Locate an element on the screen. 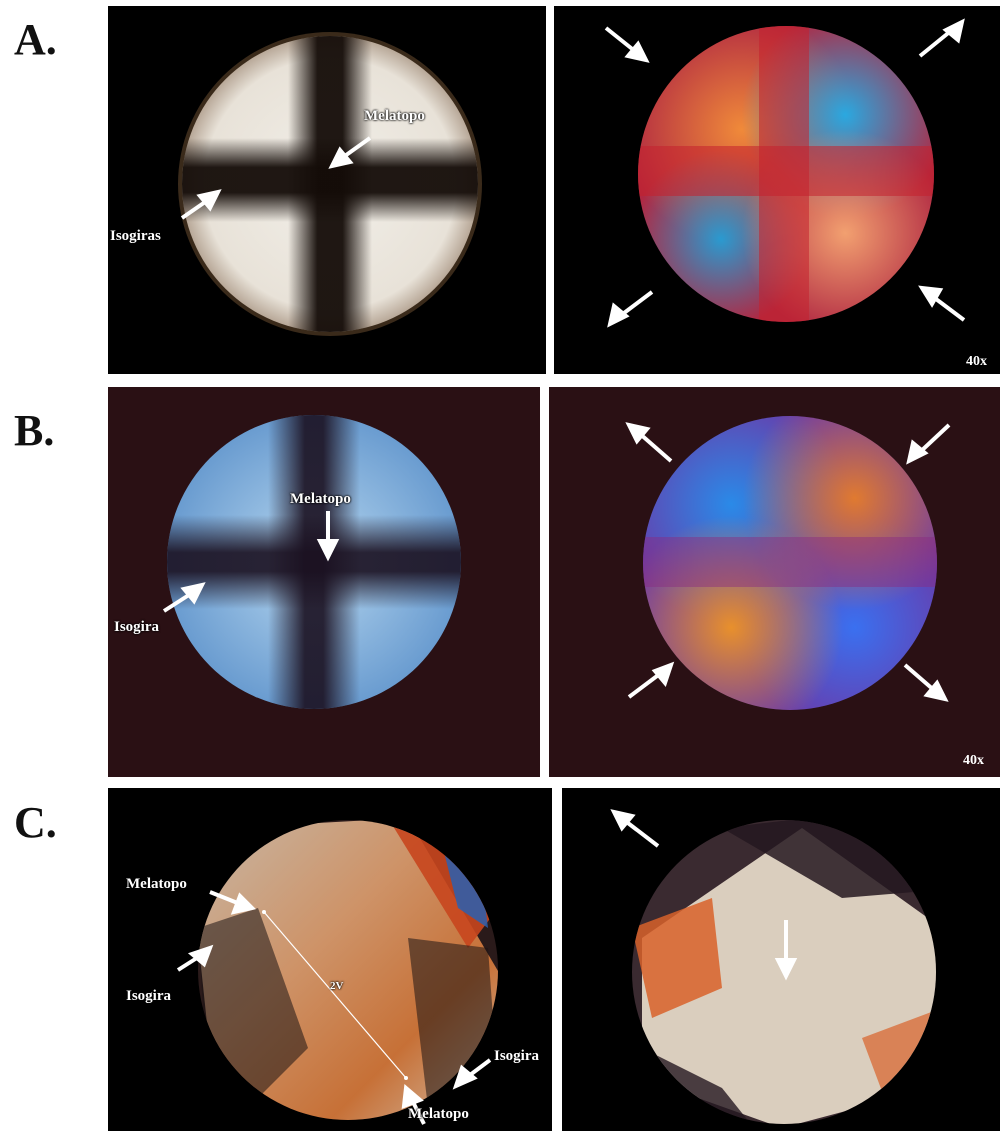 This screenshot has height=1131, width=1000. panel-b-left: Melatopo Isogira is located at coordinates (324, 582).